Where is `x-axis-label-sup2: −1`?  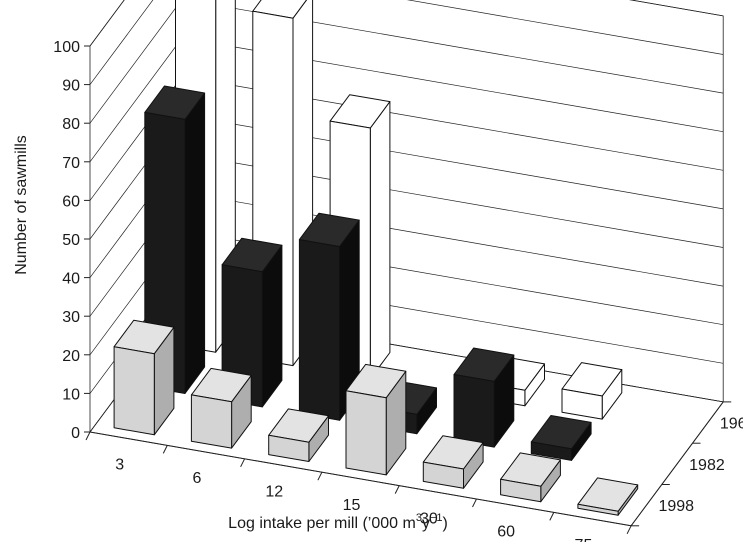
x-axis-label-sup2: −1 is located at coordinates (436, 518).